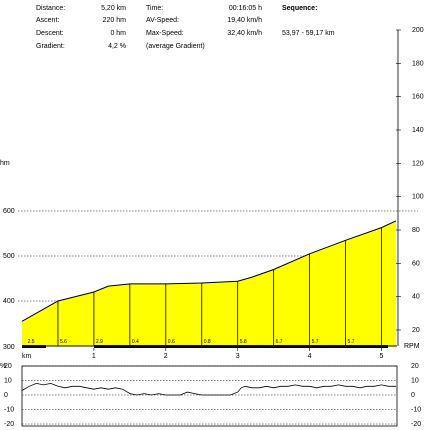  What do you see at coordinates (418, 130) in the screenshot?
I see `rpm-tick-label: 140` at bounding box center [418, 130].